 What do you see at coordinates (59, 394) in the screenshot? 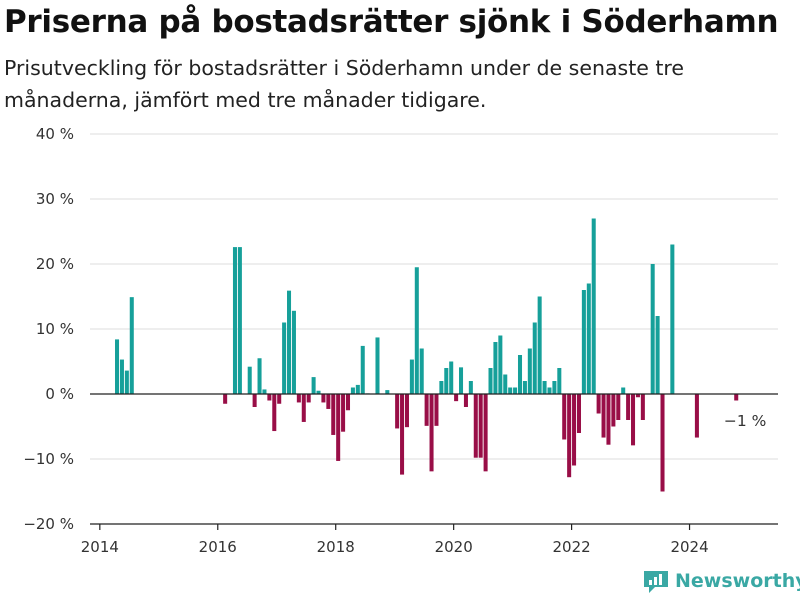
I see `y-tick-label: 0 %` at bounding box center [59, 394].